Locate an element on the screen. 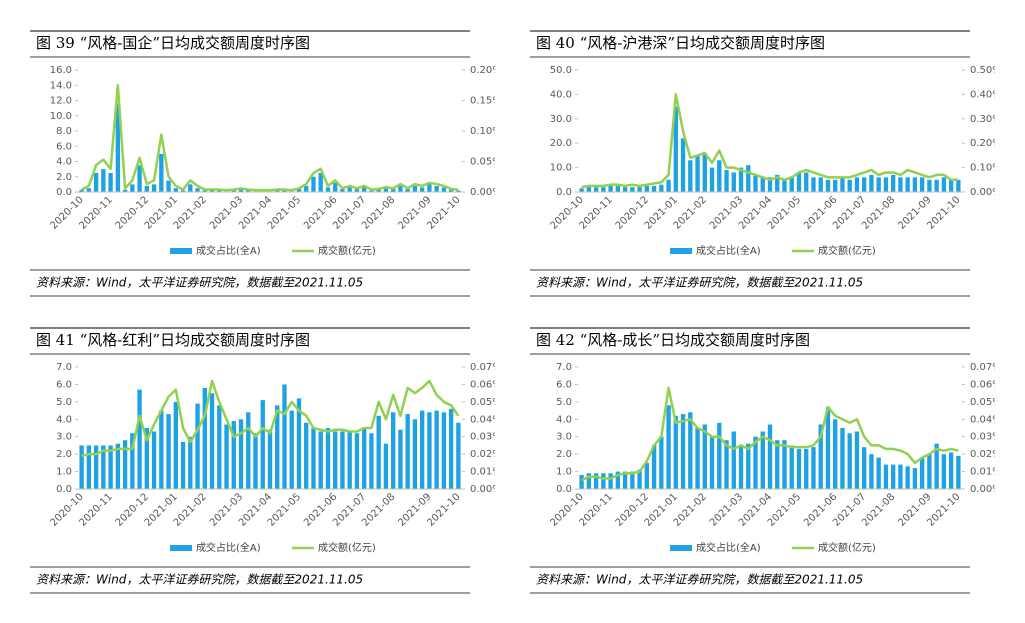 The width and height of the screenshot is (1025, 623). y2-tick-label: 0.01% is located at coordinates (486, 472).